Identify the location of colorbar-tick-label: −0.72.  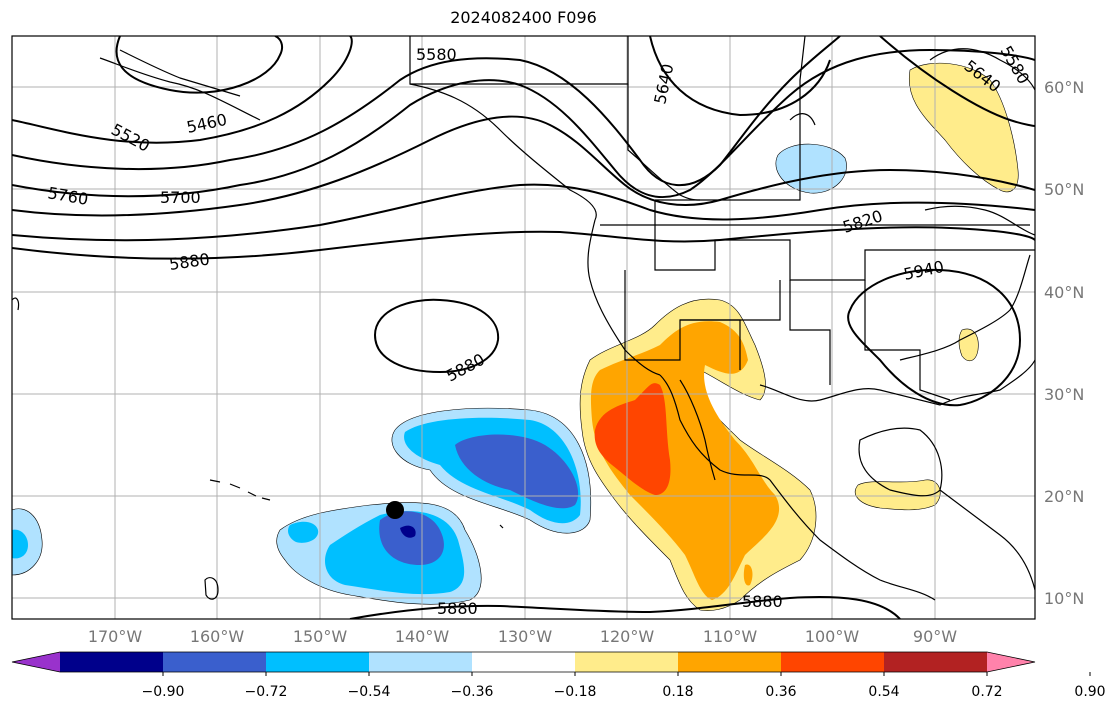
(266, 692).